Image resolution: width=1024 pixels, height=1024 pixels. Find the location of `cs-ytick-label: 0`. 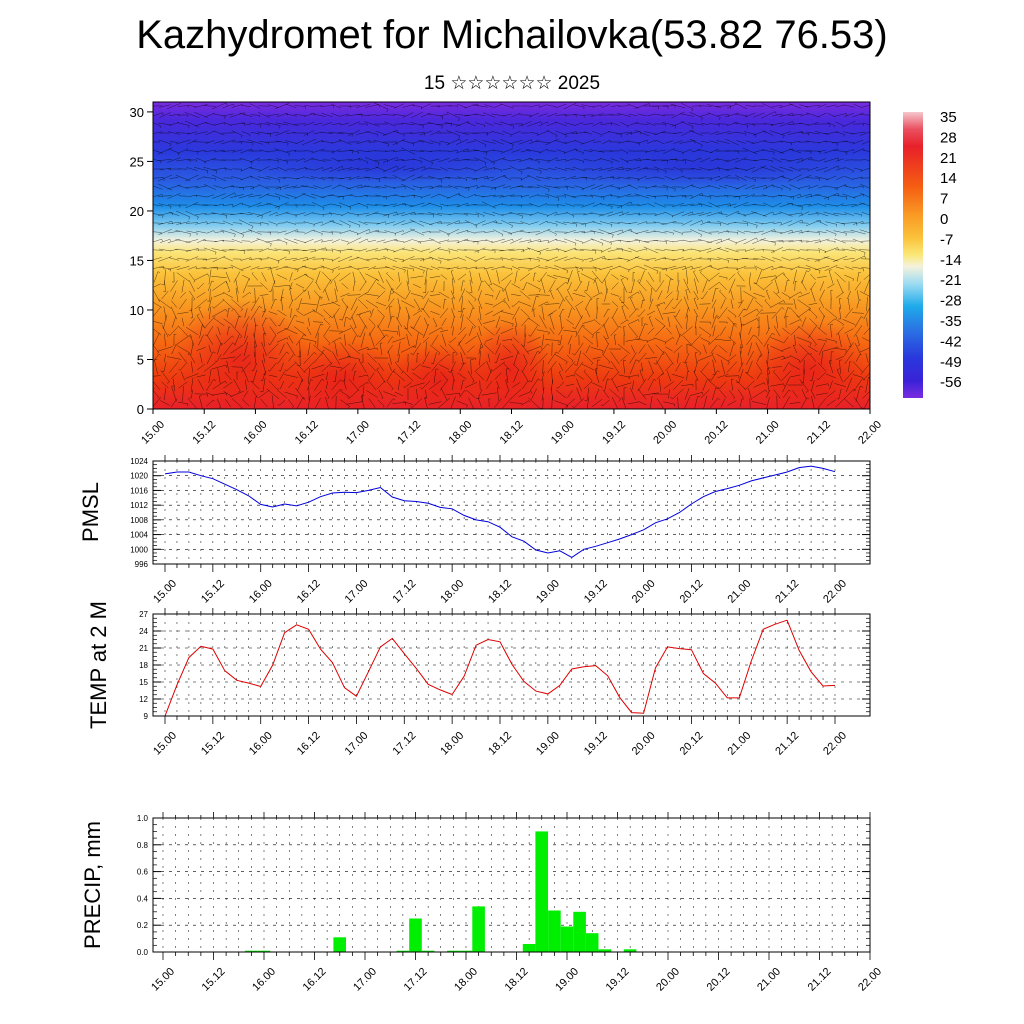

cs-ytick-label: 0 is located at coordinates (140, 409).